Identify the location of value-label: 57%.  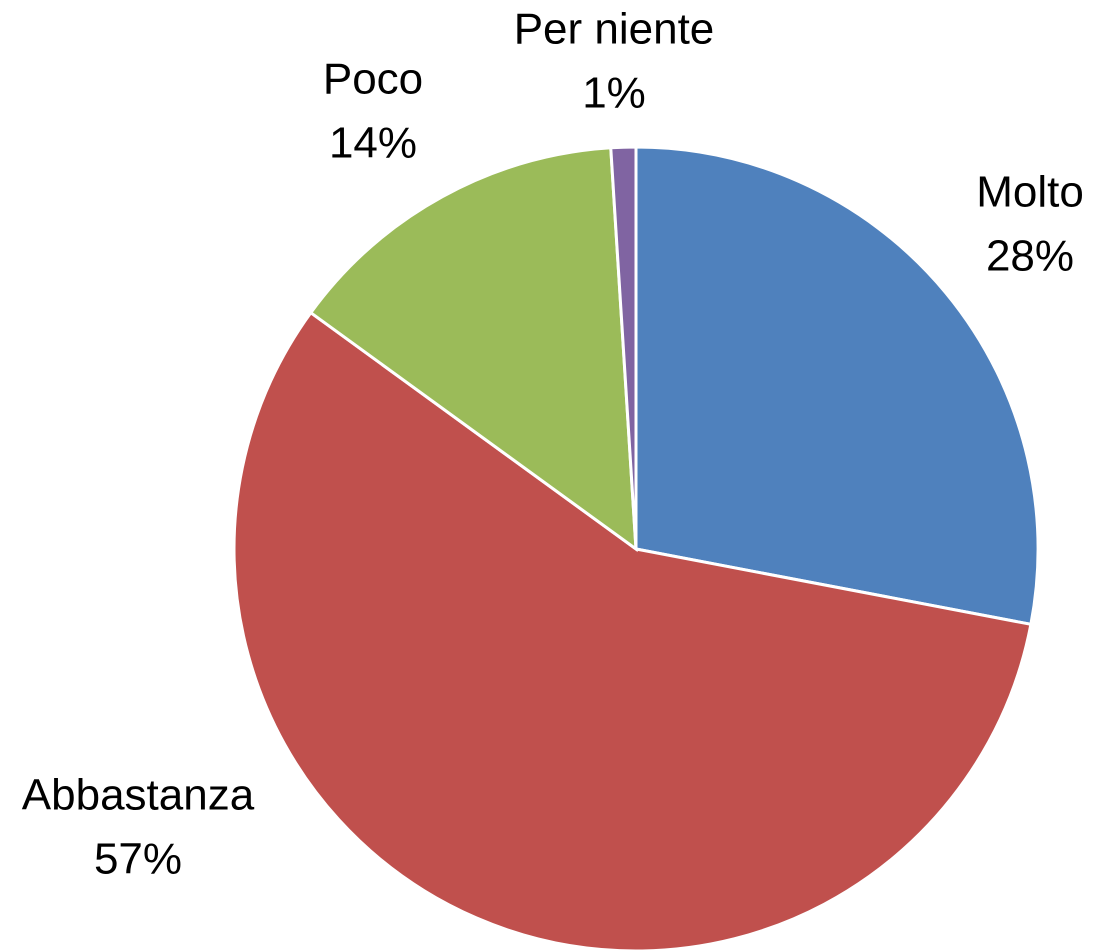
(138, 859).